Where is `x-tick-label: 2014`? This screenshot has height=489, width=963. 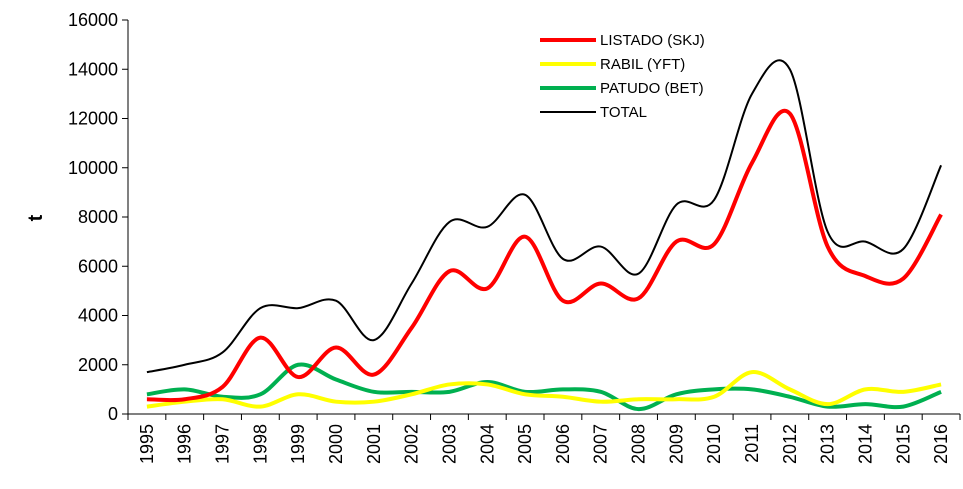
x-tick-label: 2014 is located at coordinates (865, 444).